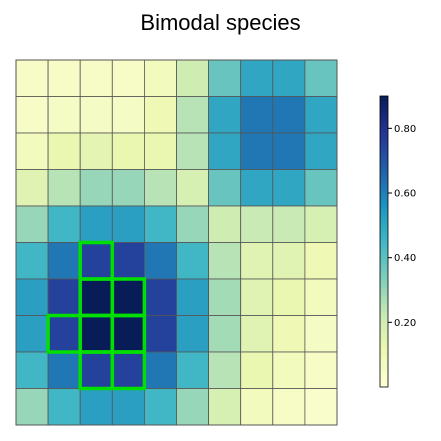 Image resolution: width=441 pixels, height=441 pixels. Describe the element at coordinates (128, 115) in the screenshot. I see `heatmap-cell-r1-c3` at that location.